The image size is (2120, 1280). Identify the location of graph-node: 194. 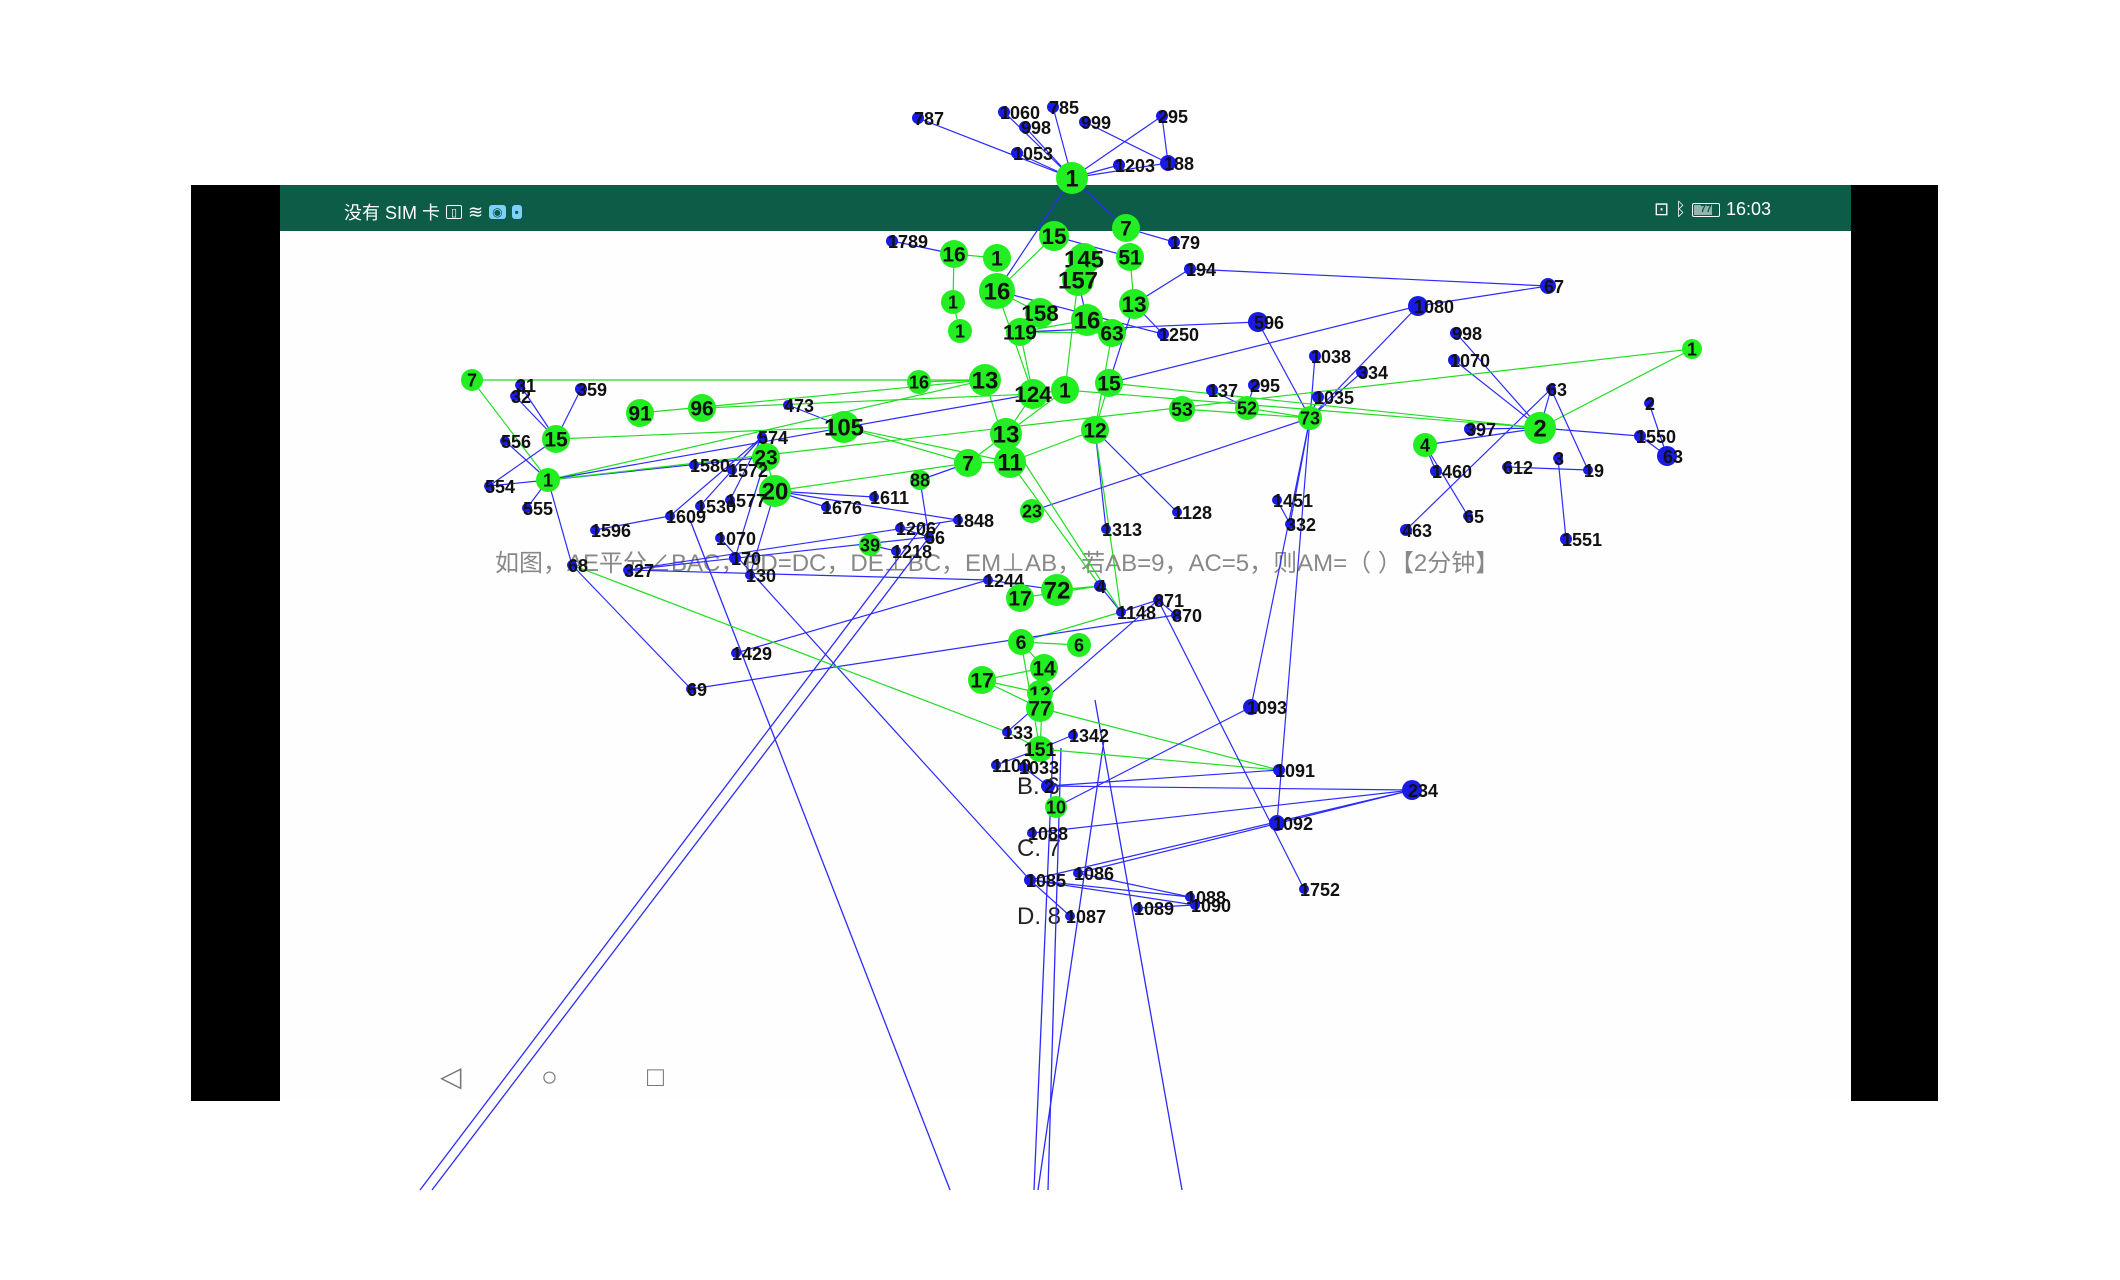
(1200, 270).